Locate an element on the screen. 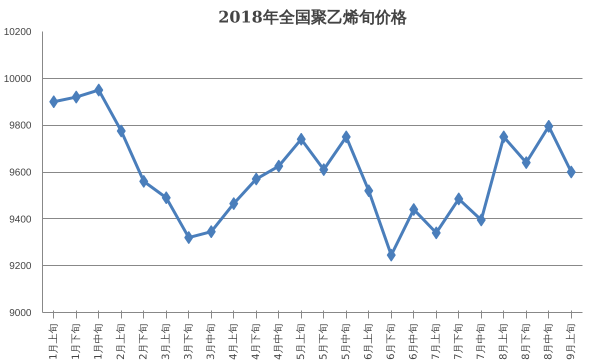 The image size is (597, 362). x-tick-label: 8月中旬 is located at coordinates (548, 341).